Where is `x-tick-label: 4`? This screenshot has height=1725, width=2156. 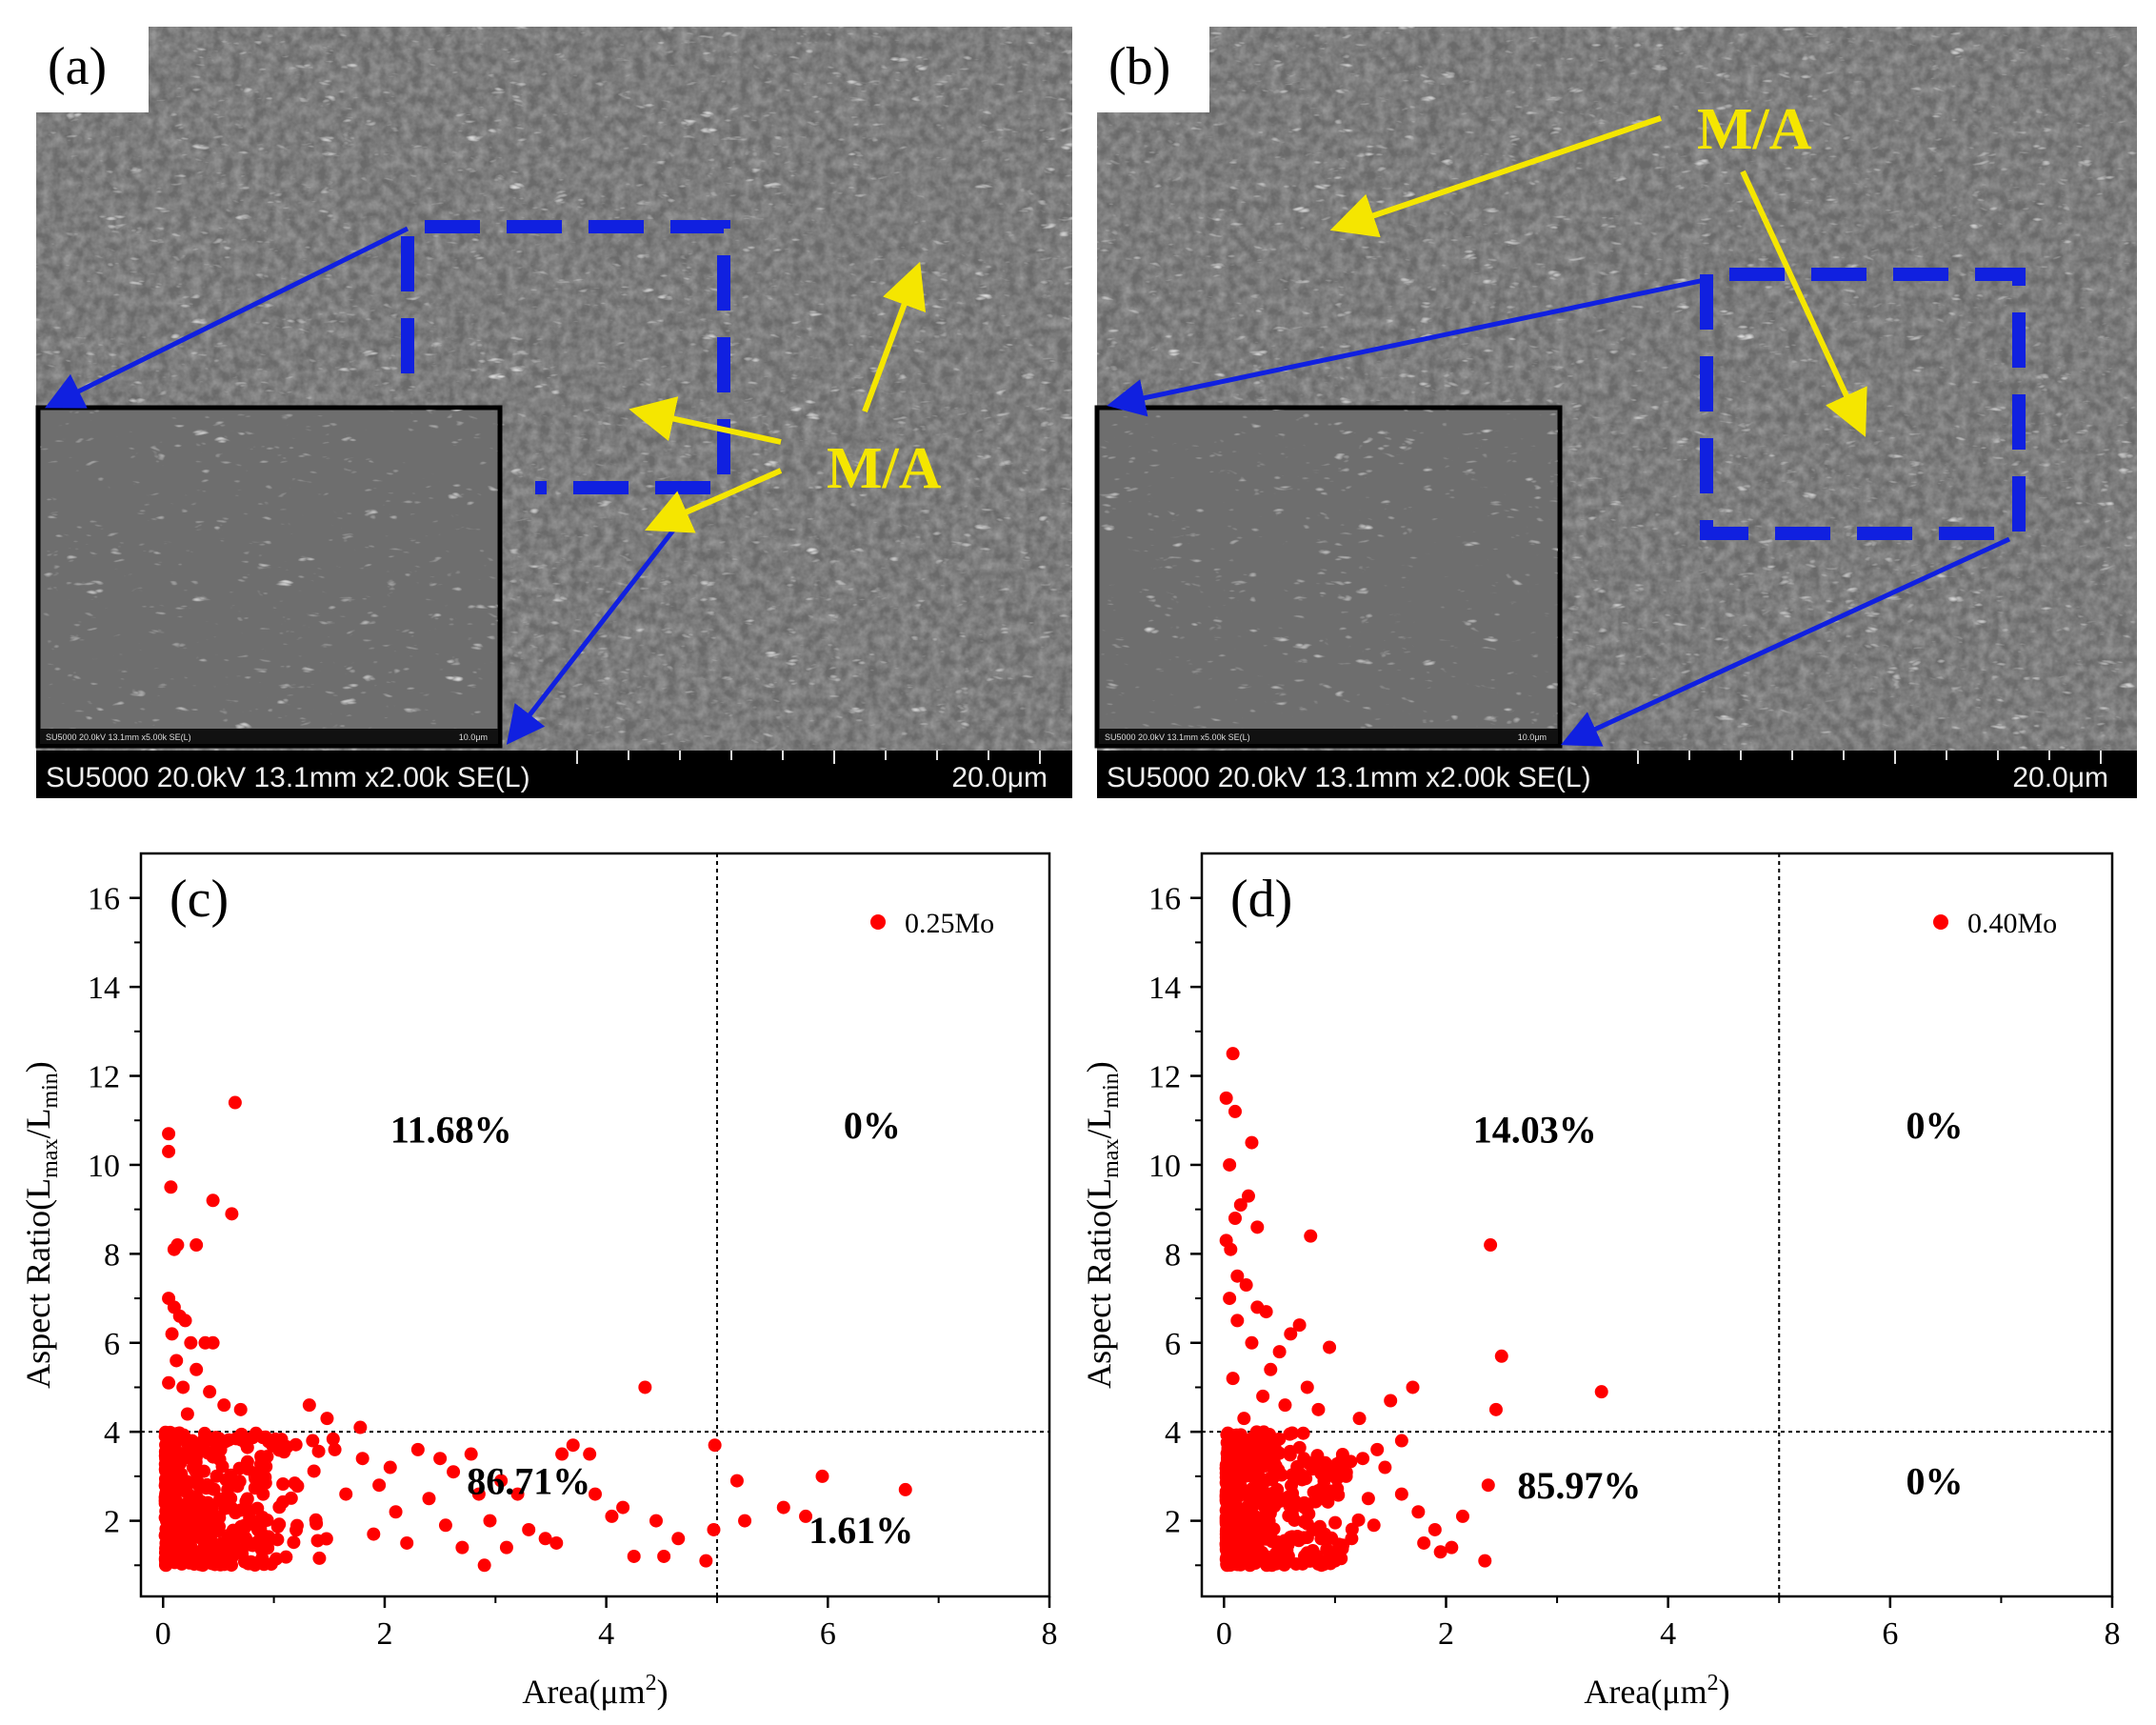
x-tick-label: 4 is located at coordinates (606, 1634).